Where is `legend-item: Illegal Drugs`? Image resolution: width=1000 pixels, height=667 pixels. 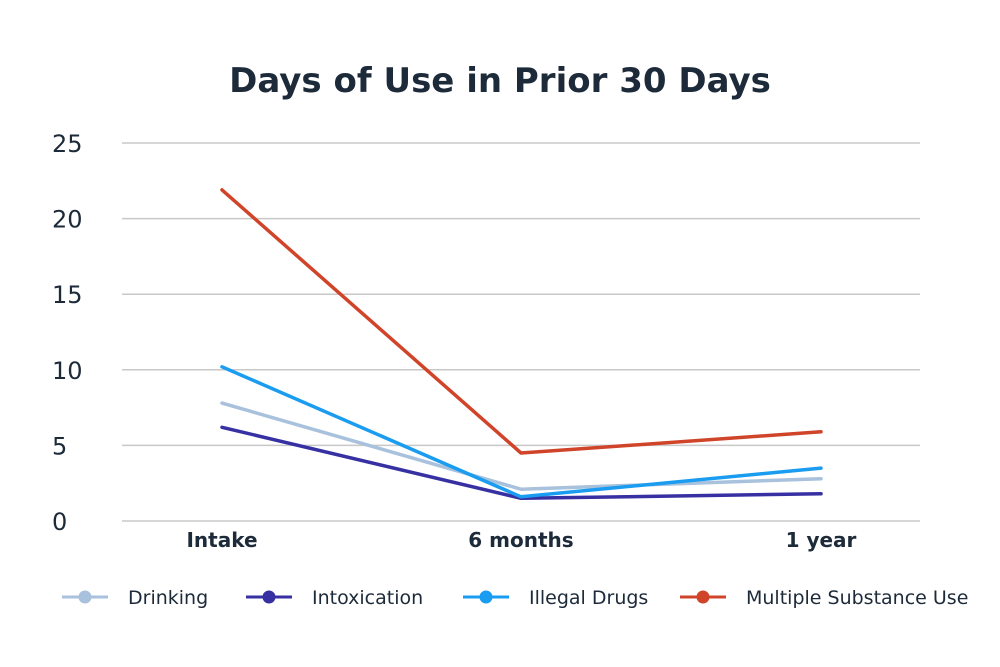 legend-item: Illegal Drugs is located at coordinates (555, 598).